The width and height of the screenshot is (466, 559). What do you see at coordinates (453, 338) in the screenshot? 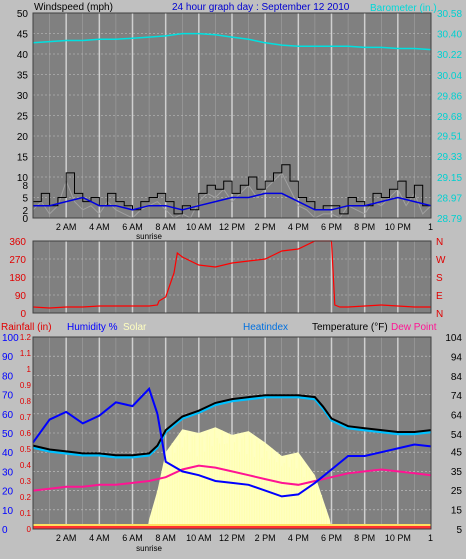
I see `temp-tick-label: 104` at bounding box center [453, 338].